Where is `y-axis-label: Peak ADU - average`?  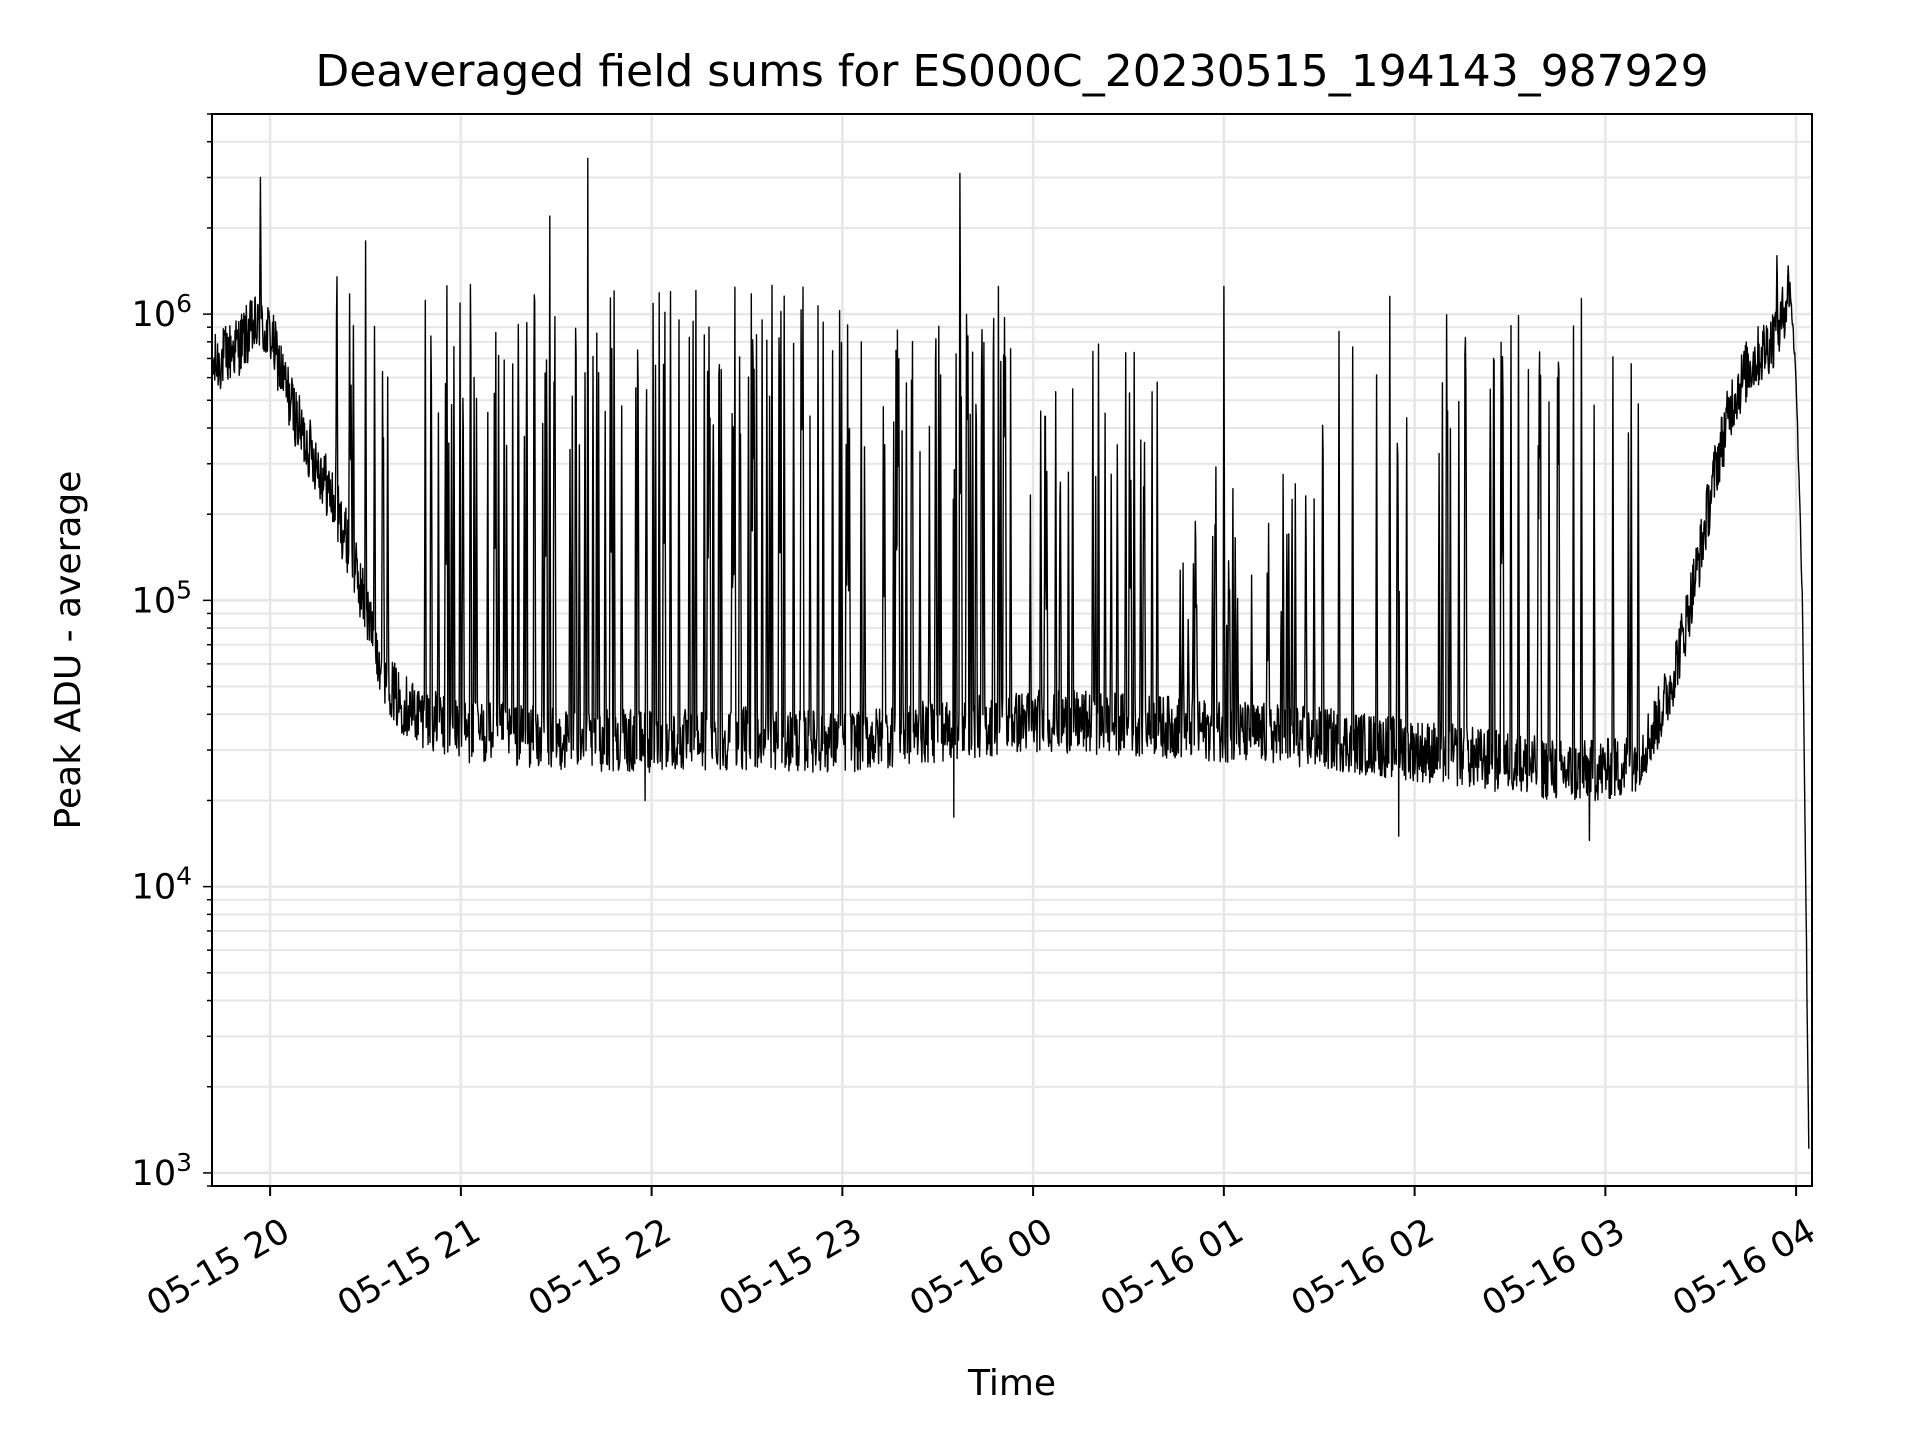
y-axis-label: Peak ADU - average is located at coordinates (68, 650).